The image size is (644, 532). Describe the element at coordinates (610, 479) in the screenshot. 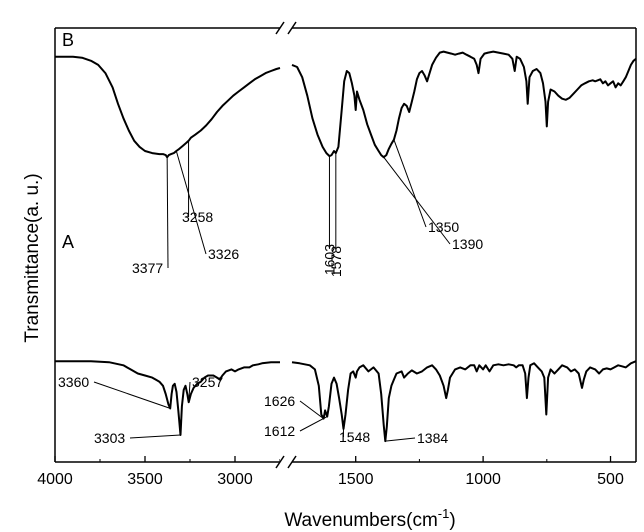

I see `x-tick-label-500: 500` at that location.